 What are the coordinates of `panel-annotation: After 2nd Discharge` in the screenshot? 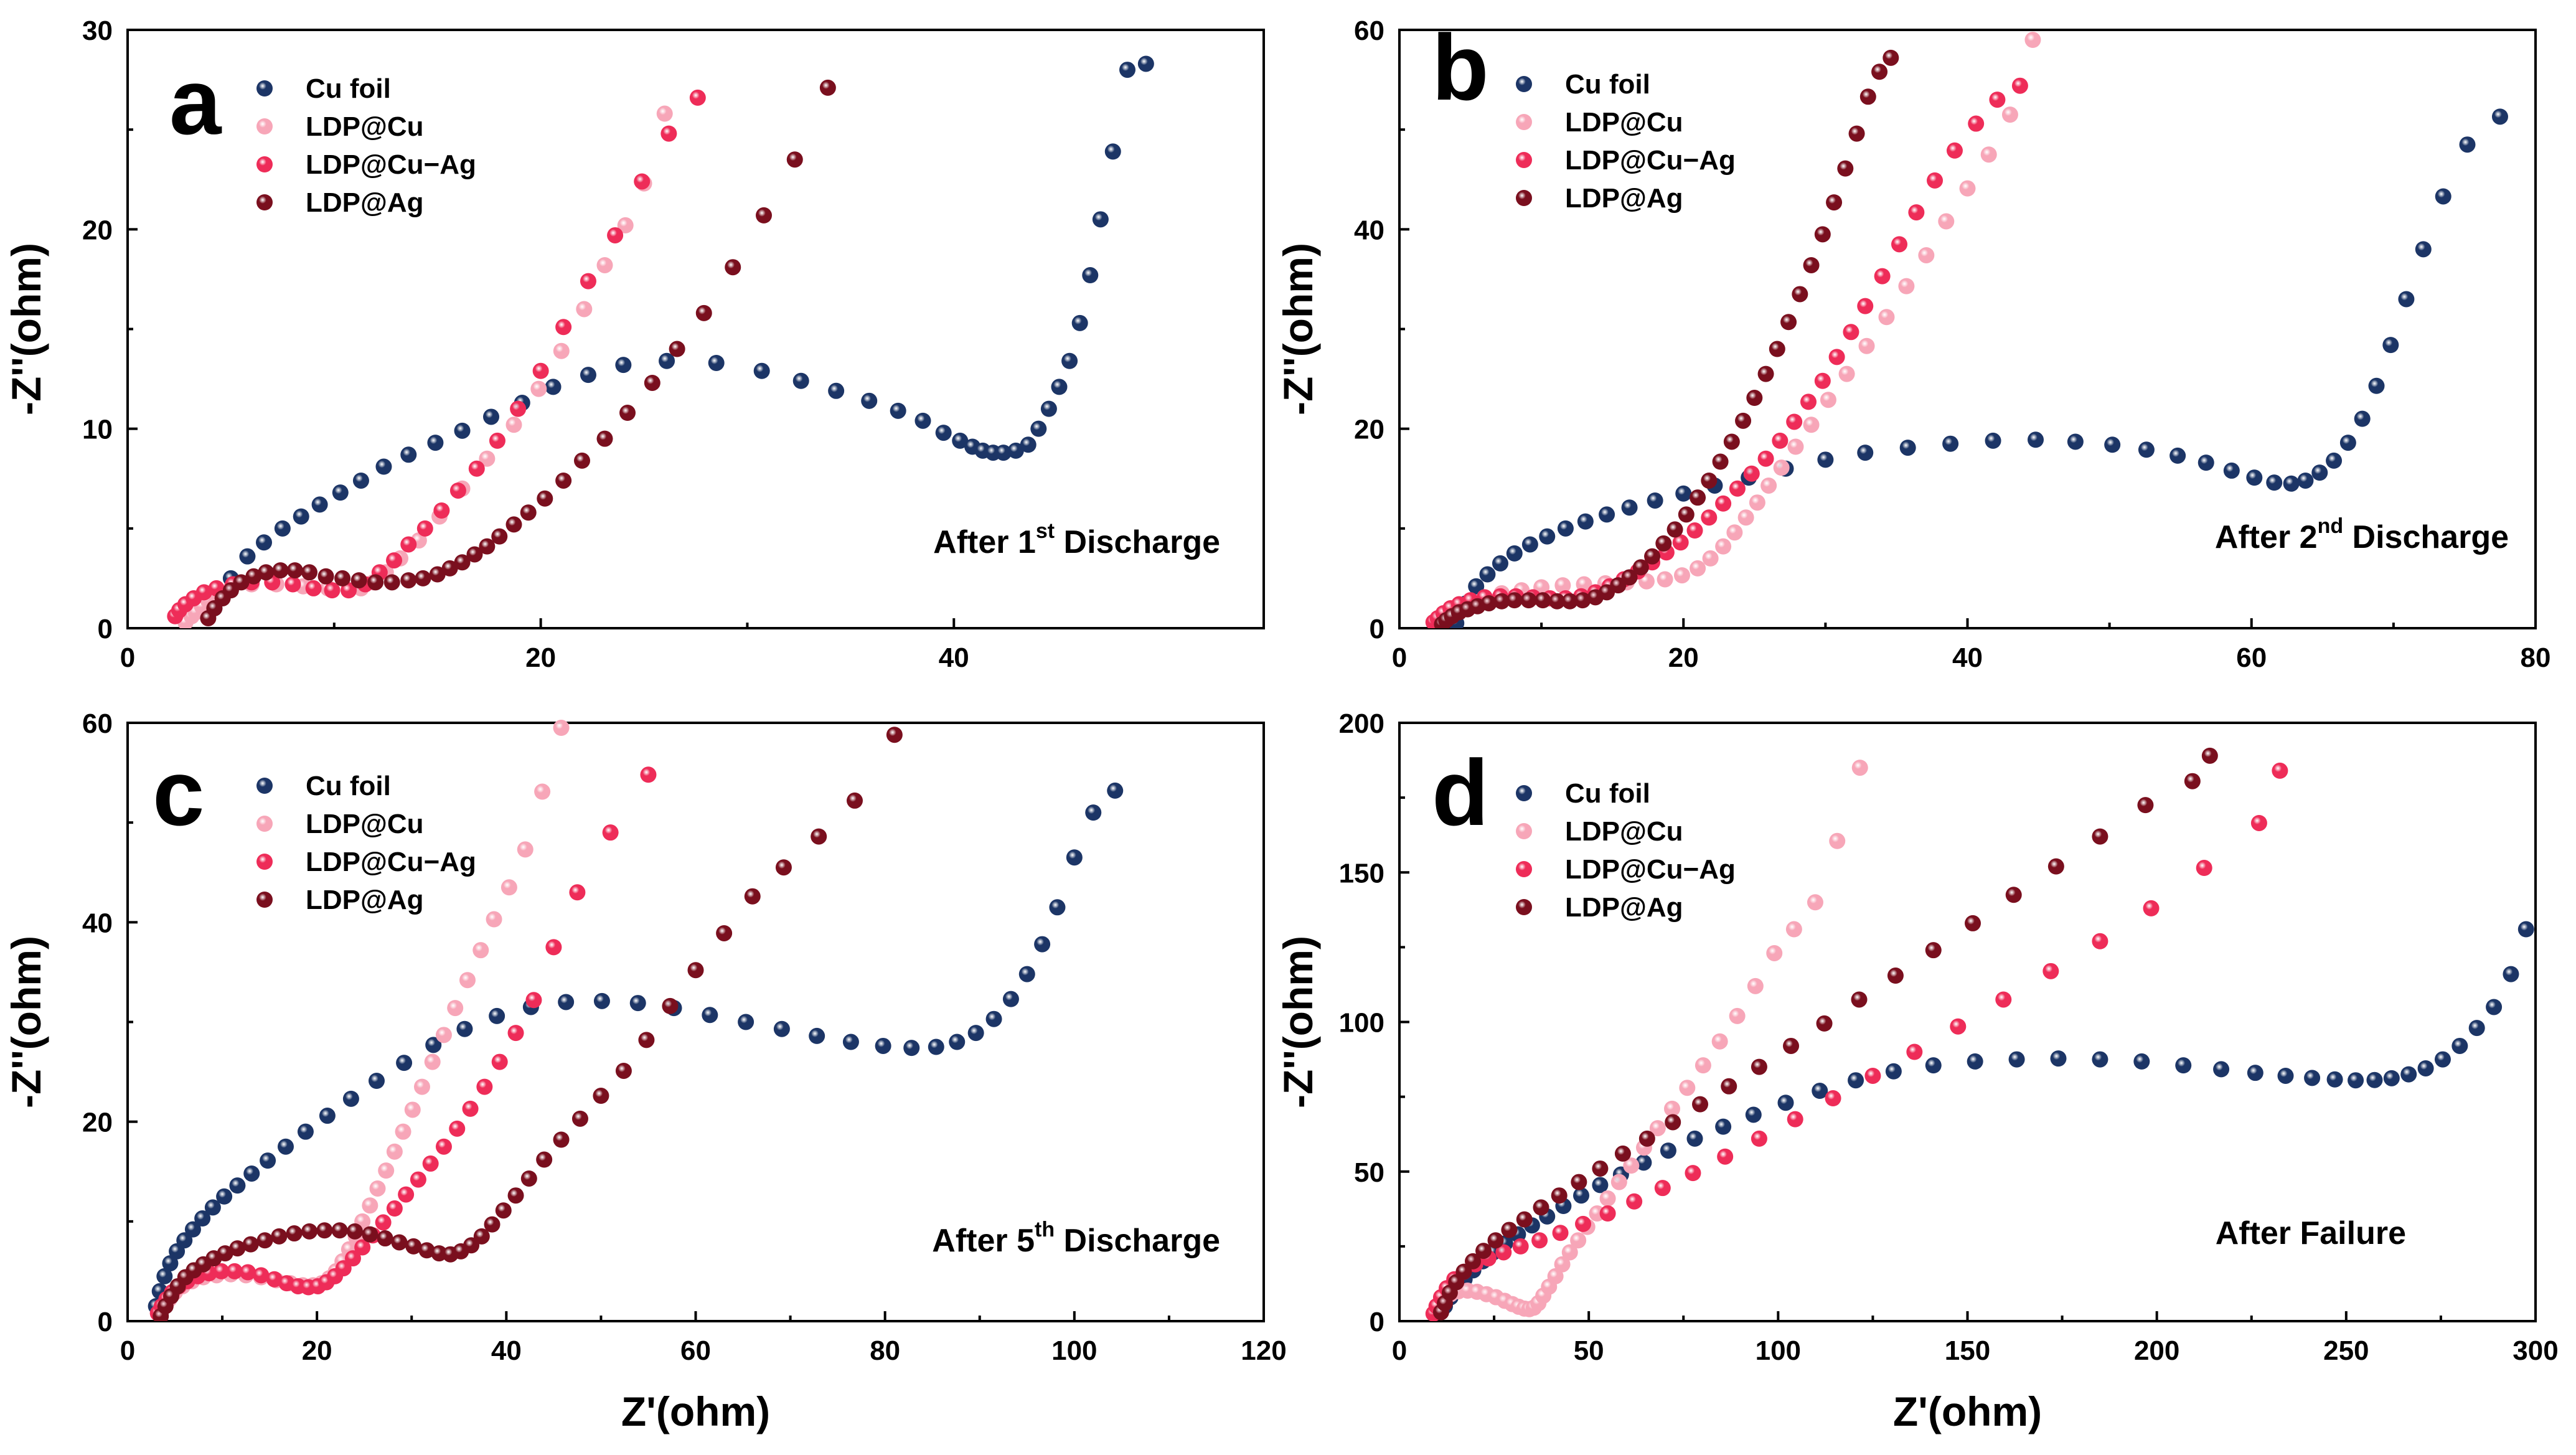 It's located at (2362, 534).